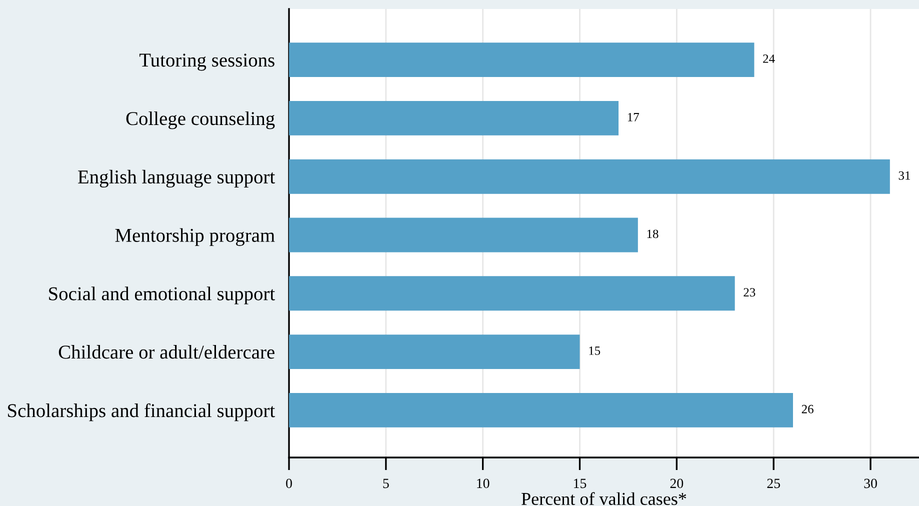  Describe the element at coordinates (162, 295) in the screenshot. I see `y-tick-label: Social and emotional support` at that location.